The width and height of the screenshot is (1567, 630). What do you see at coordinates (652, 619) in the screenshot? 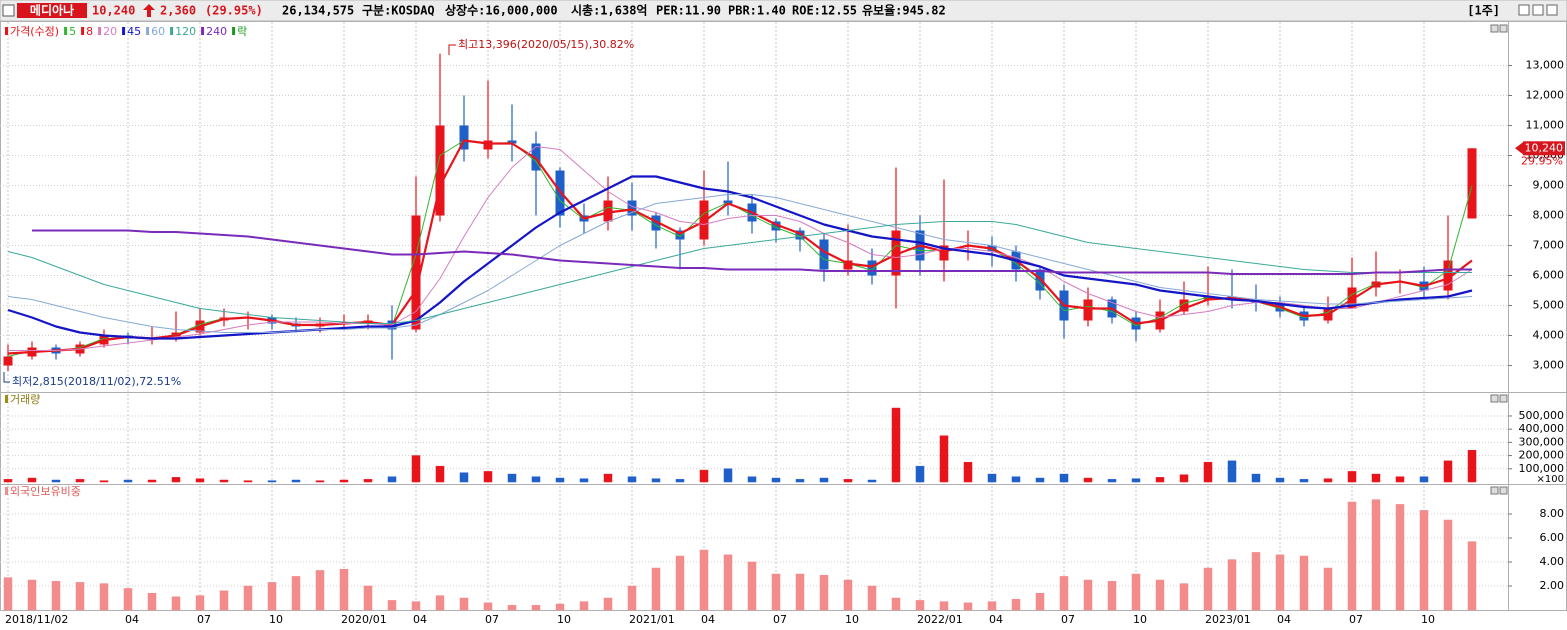
I see `x-tick-label: 2021/01` at bounding box center [652, 619].